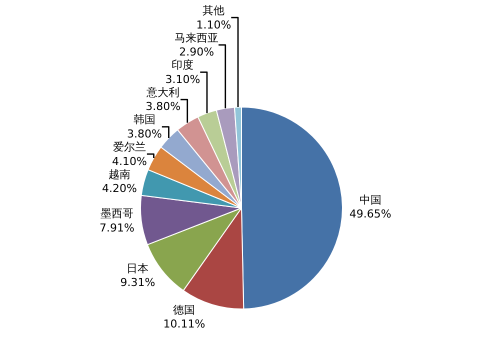 The width and height of the screenshot is (491, 344). Describe the element at coordinates (213, 10) in the screenshot. I see `slice-label: 其他` at that location.